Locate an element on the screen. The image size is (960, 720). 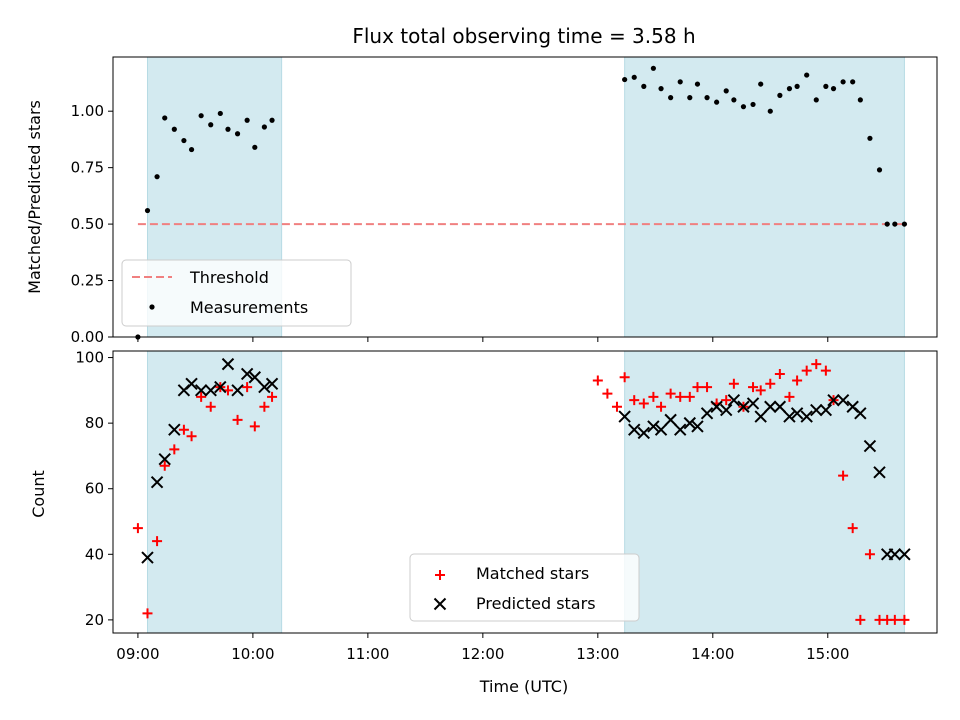
legend-measurements-swatch is located at coordinates (152, 307).